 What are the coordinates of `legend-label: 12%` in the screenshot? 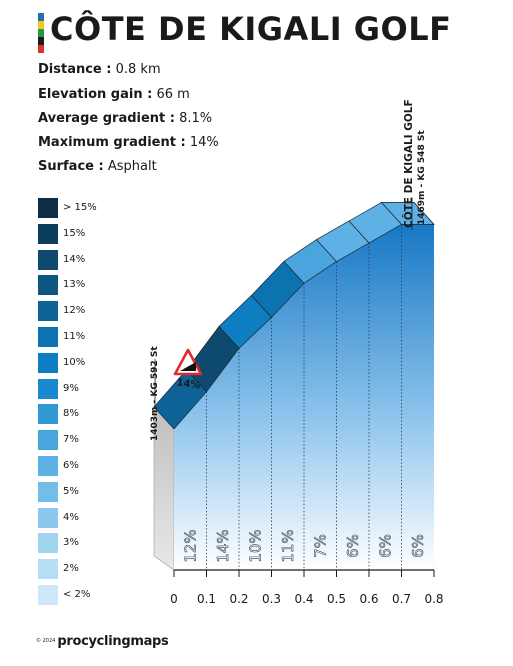 It's located at (74, 311).